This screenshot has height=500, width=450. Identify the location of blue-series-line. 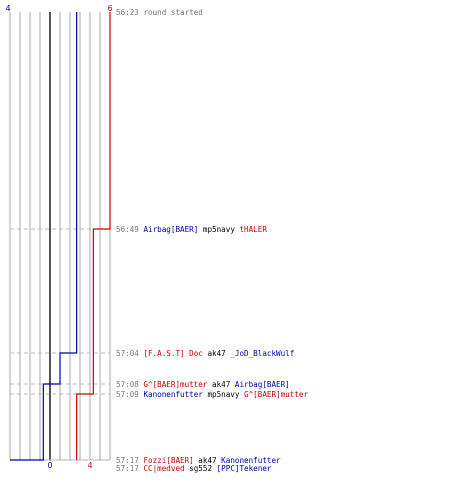
(44, 236).